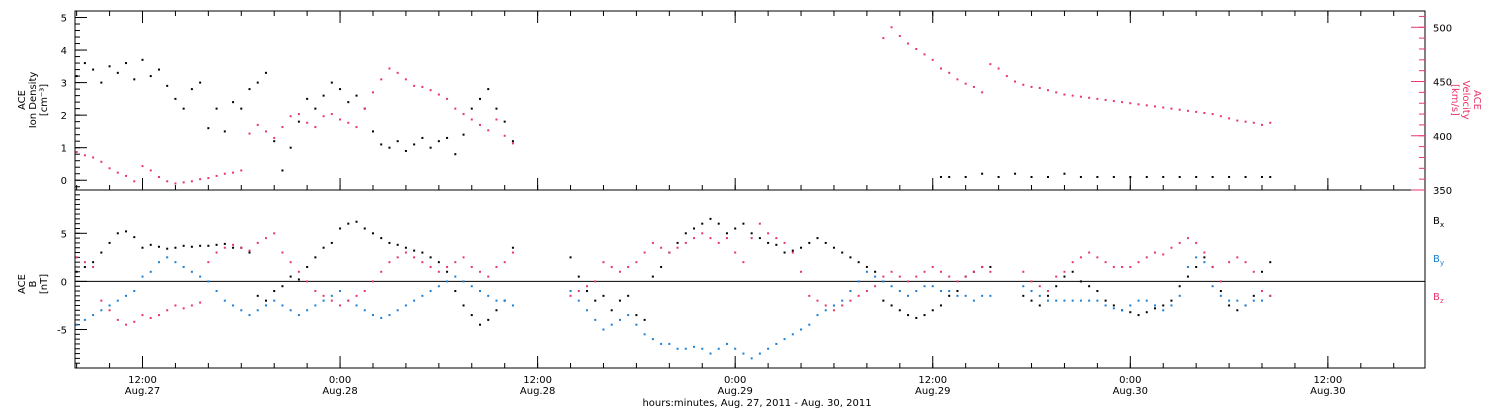 Image resolution: width=1500 pixels, height=410 pixels. I want to click on bottom-ylabel-left-3: [nT], so click(44, 284).